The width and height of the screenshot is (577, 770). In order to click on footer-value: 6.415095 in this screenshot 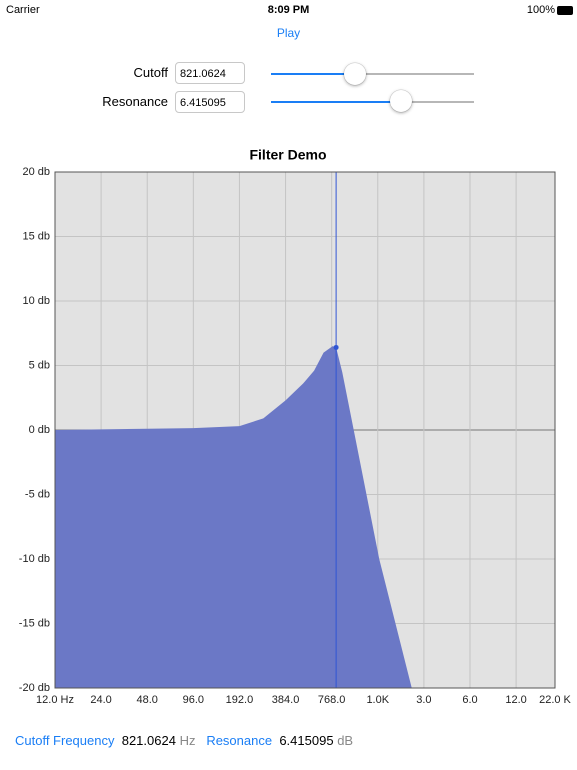, I will do `click(306, 740)`.